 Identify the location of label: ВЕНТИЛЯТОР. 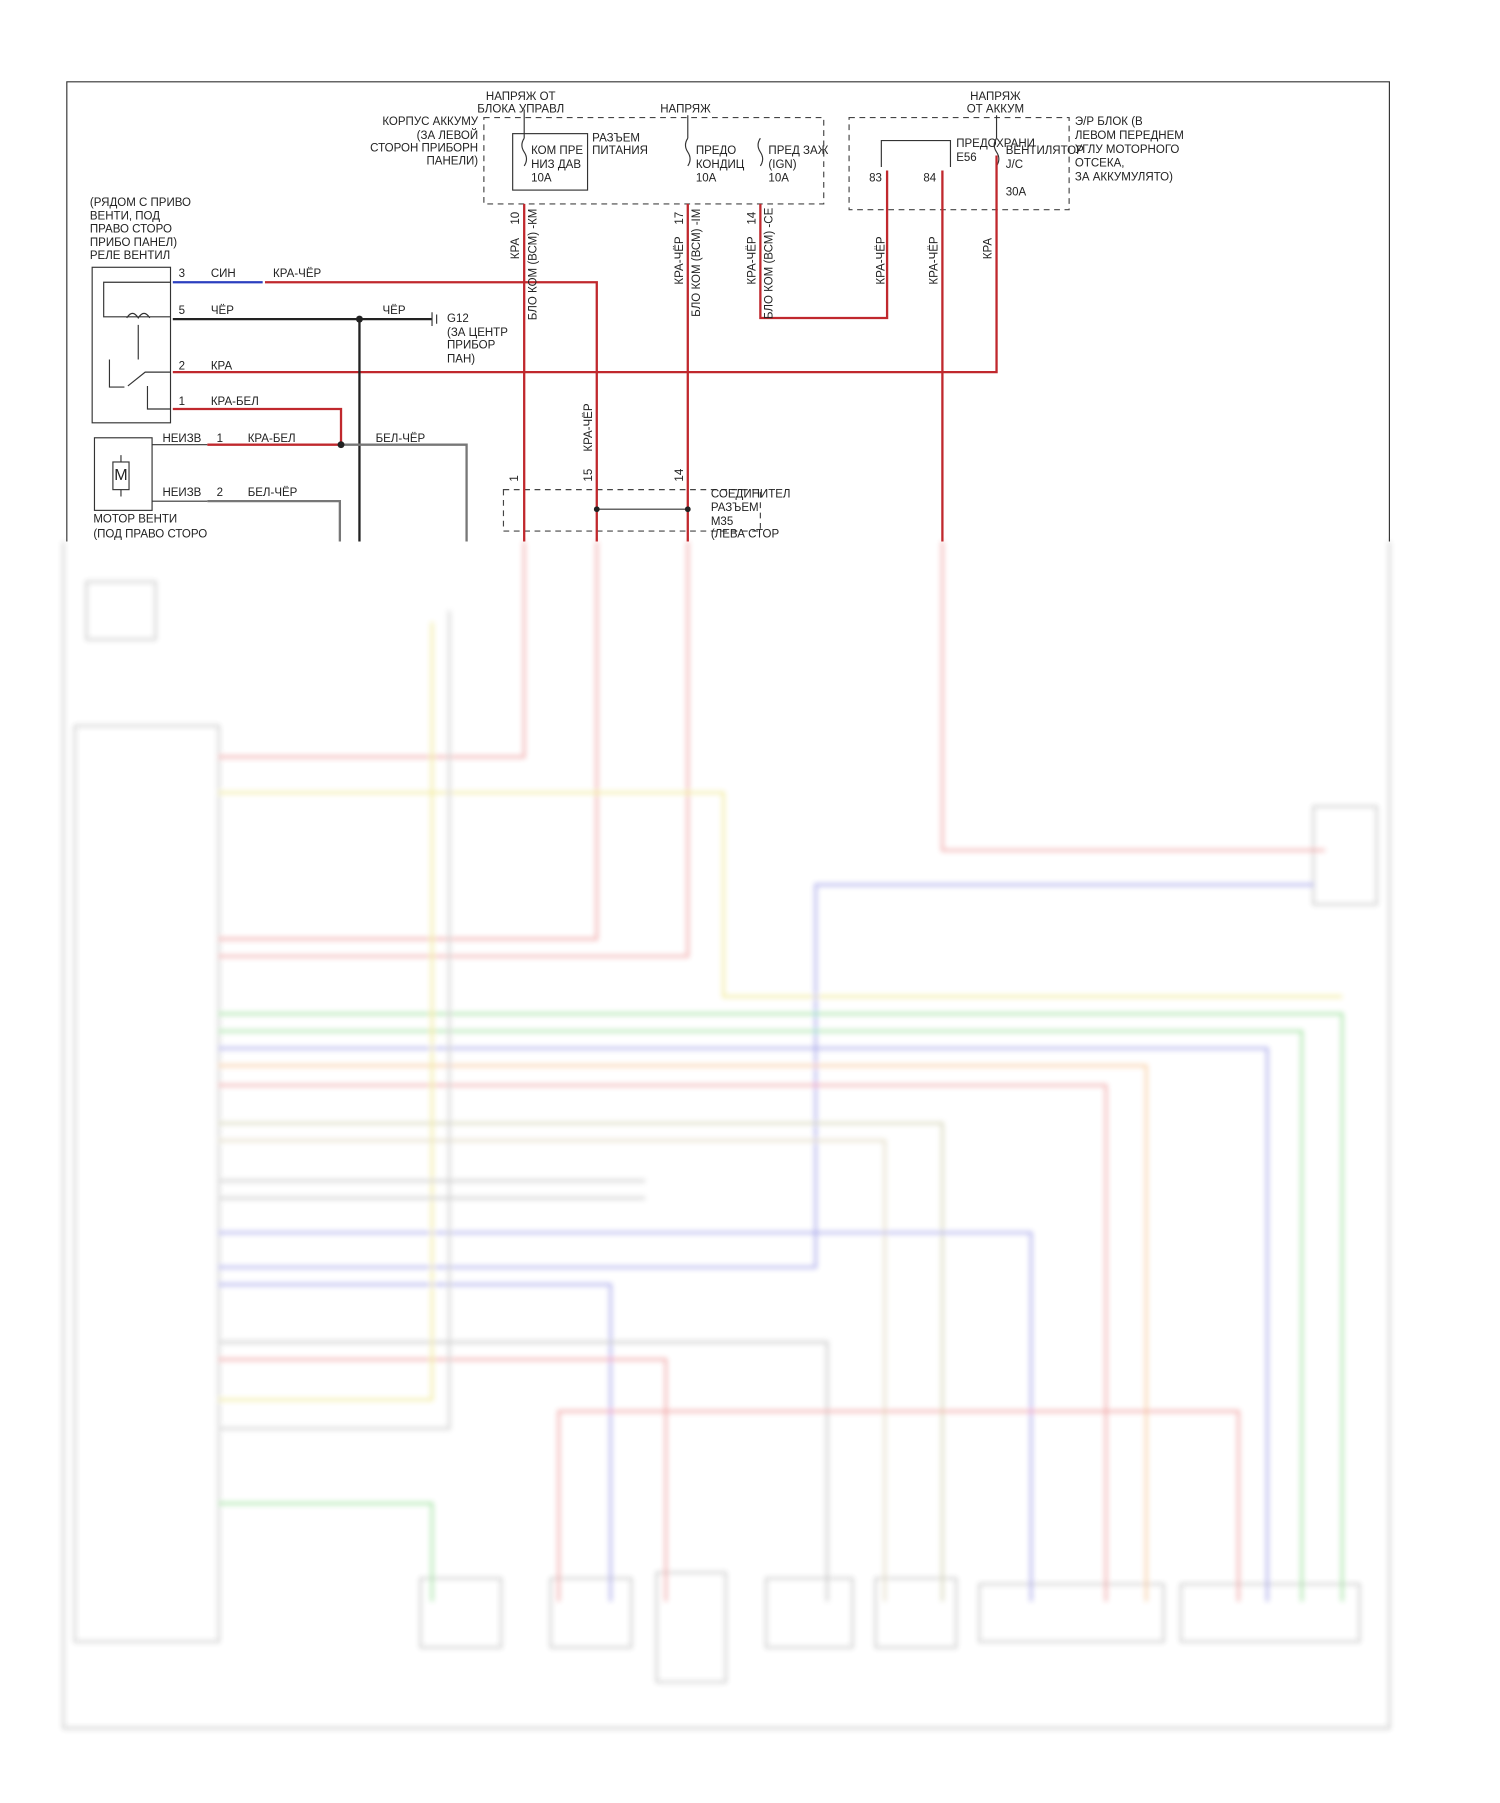
(1045, 151).